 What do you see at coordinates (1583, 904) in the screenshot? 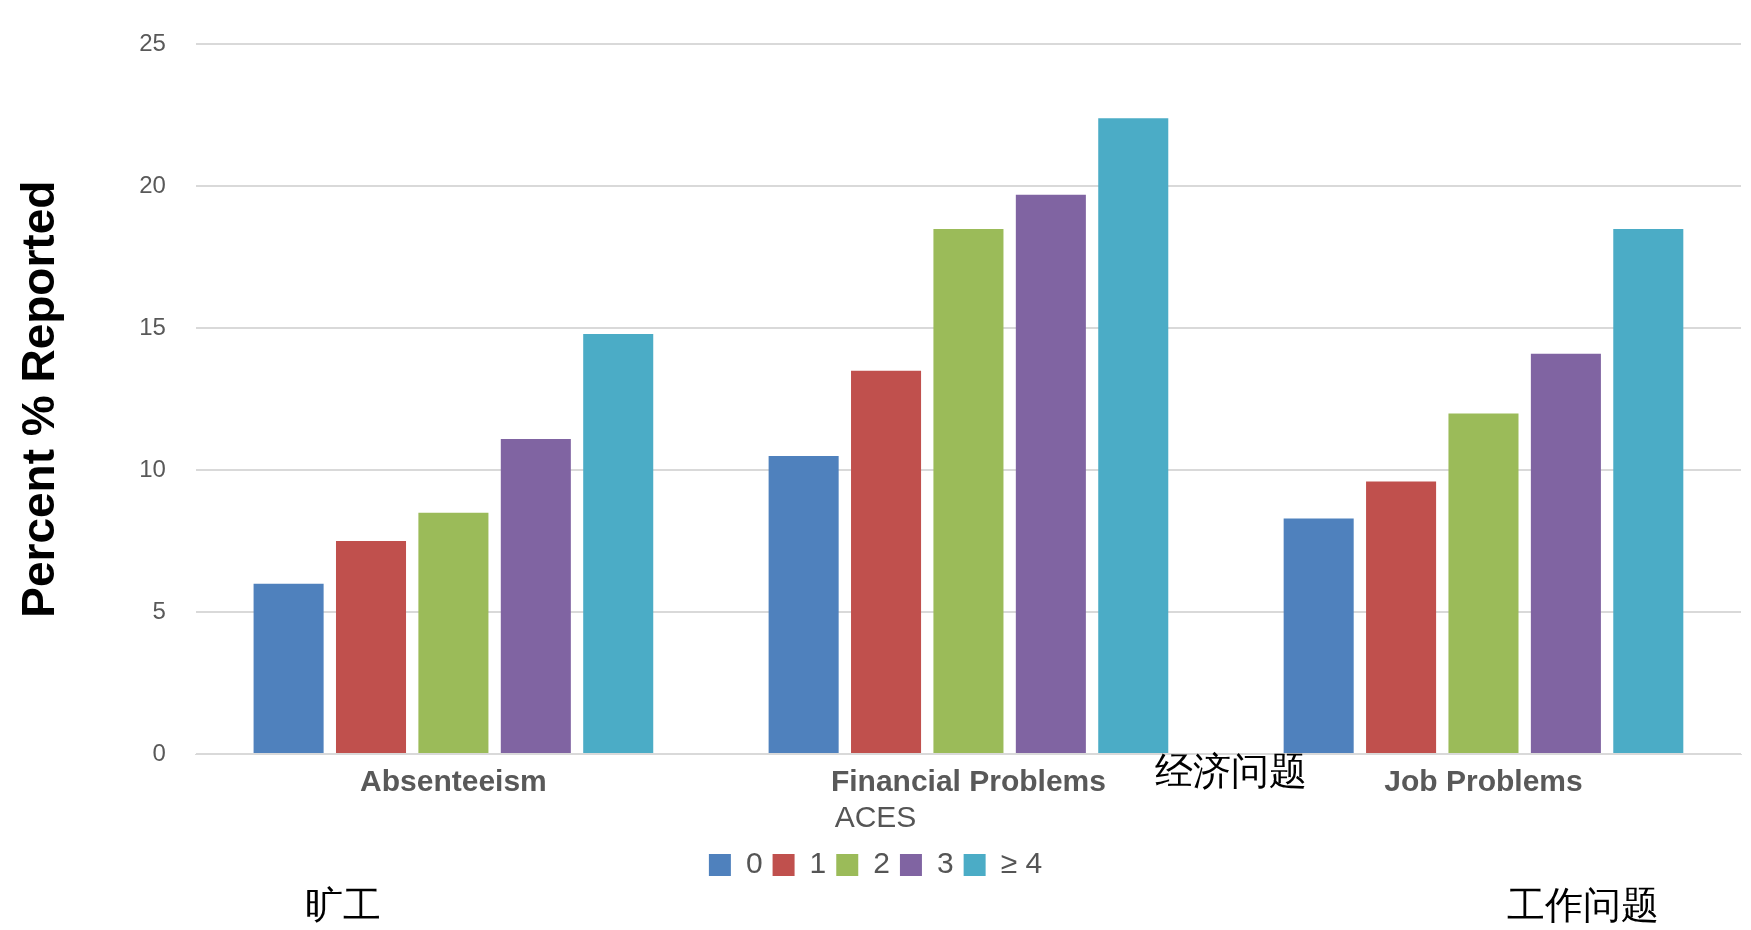
I see `text: 工作问题` at bounding box center [1583, 904].